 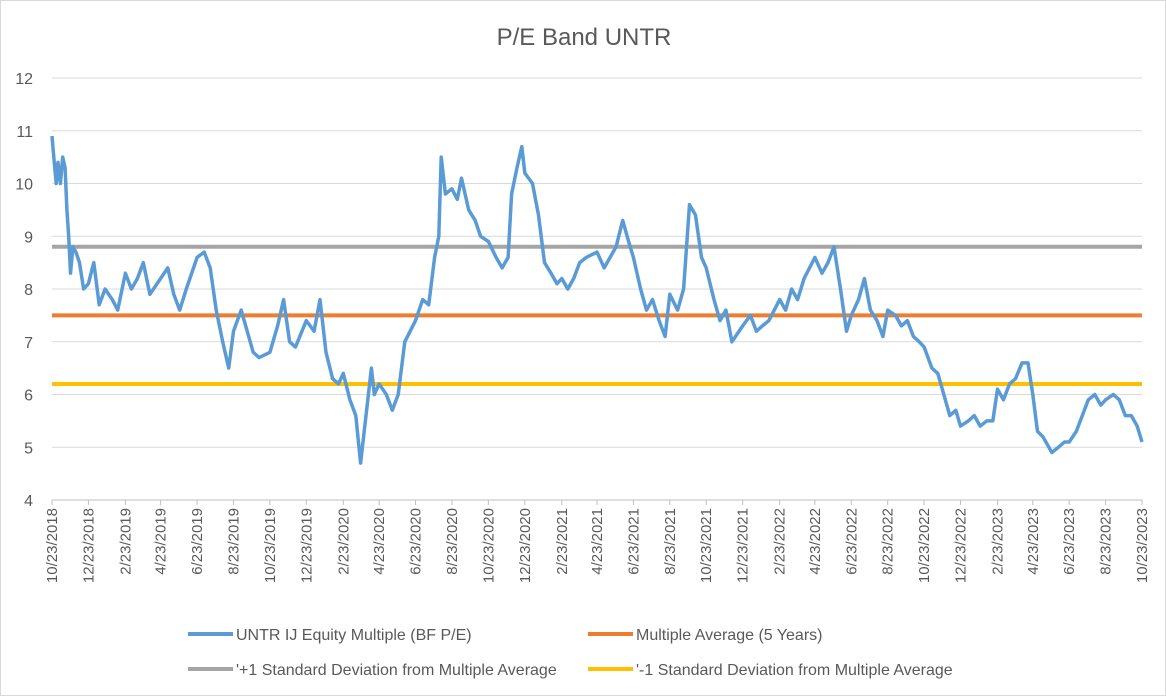 What do you see at coordinates (379, 541) in the screenshot?
I see `x-tick-label: 4/23/2020` at bounding box center [379, 541].